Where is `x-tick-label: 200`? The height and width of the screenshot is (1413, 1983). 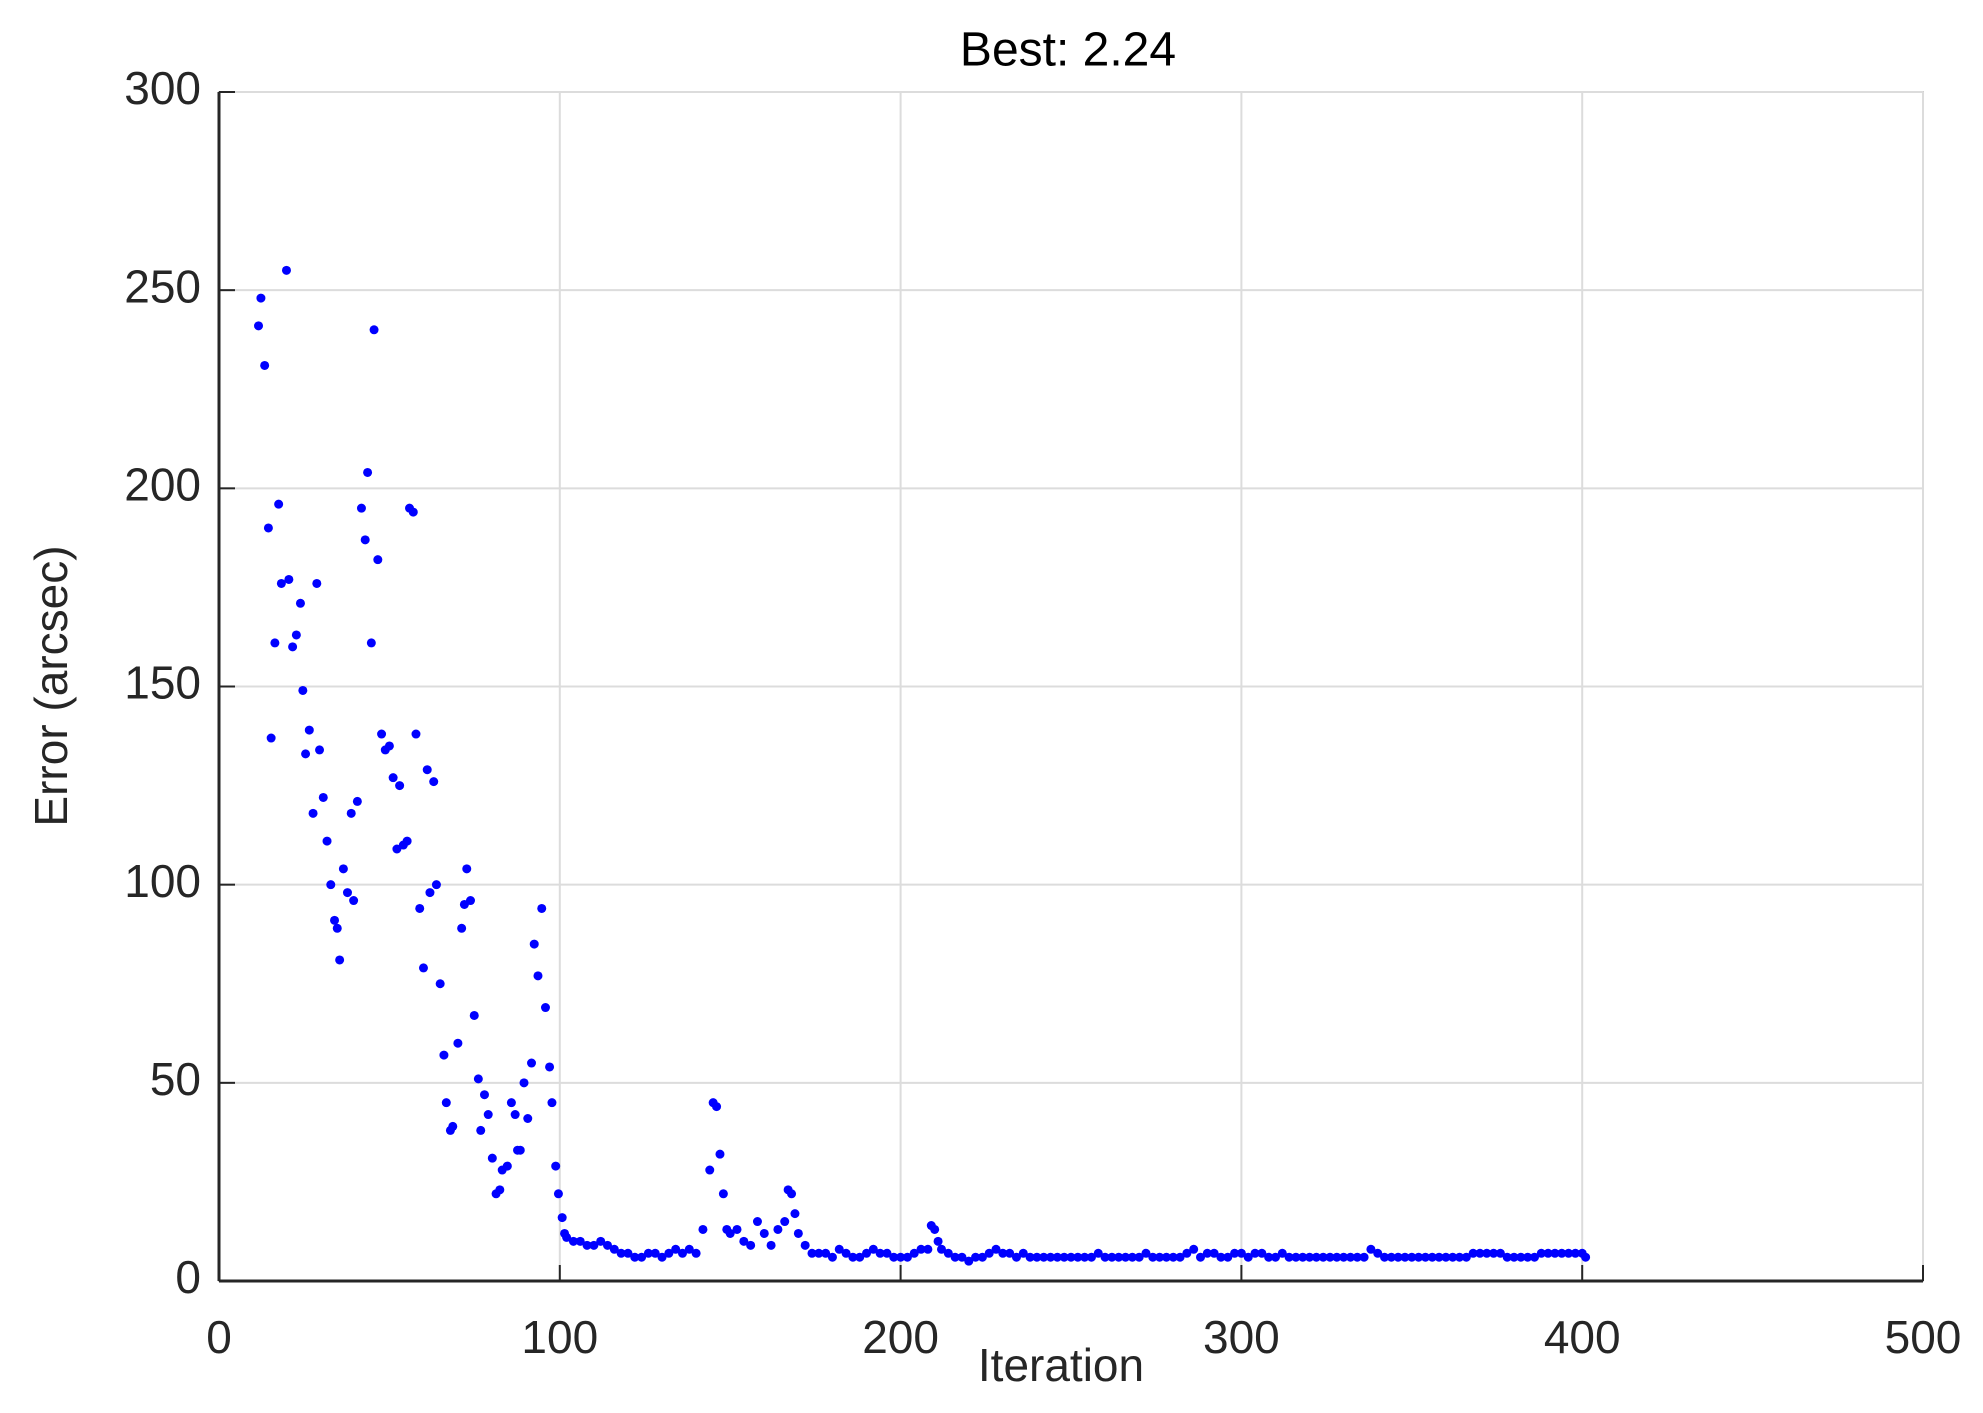 x-tick-label: 200 is located at coordinates (900, 1337).